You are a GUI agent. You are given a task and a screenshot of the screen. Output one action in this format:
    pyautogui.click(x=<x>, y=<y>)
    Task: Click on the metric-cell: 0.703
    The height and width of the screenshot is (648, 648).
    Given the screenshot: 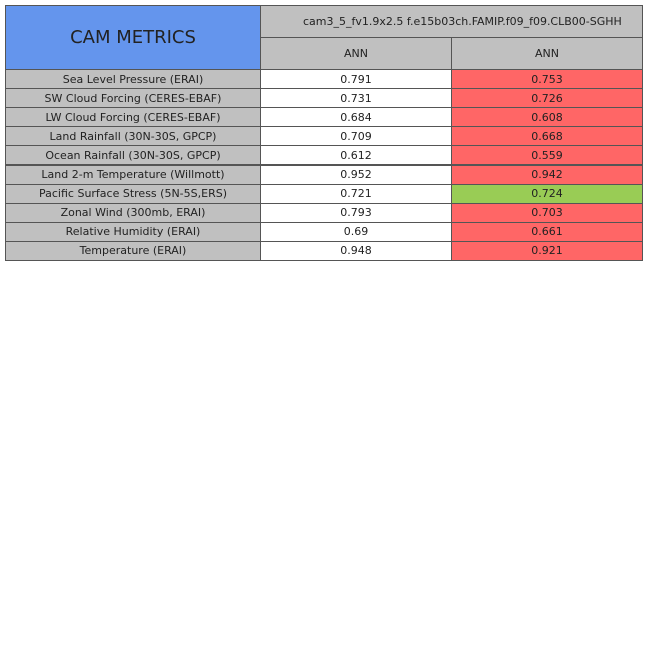 What is the action you would take?
    pyautogui.click(x=547, y=212)
    